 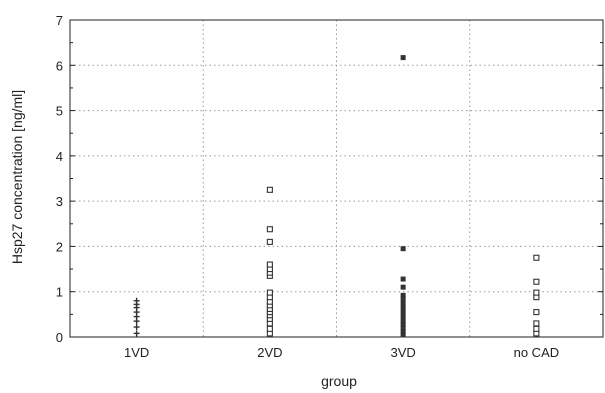 What do you see at coordinates (339, 381) in the screenshot?
I see `x-axis-label: group` at bounding box center [339, 381].